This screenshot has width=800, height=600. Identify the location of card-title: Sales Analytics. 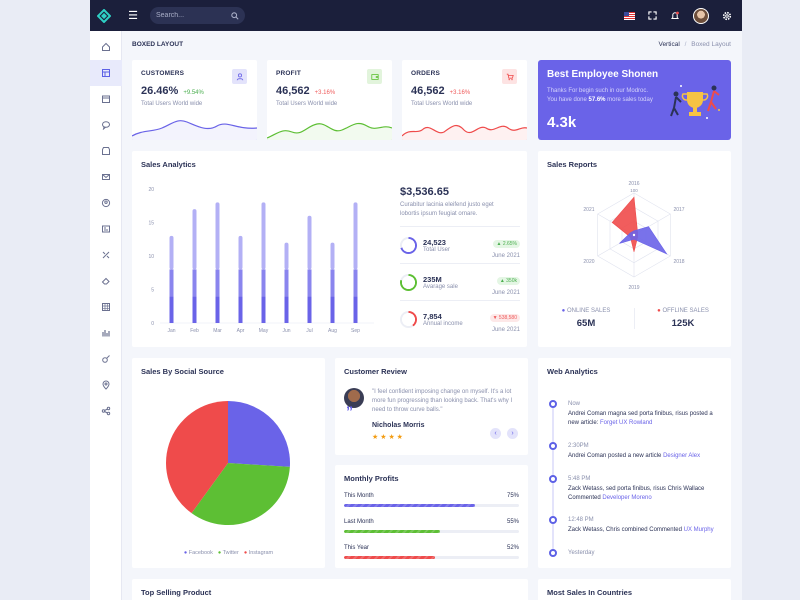
(168, 164).